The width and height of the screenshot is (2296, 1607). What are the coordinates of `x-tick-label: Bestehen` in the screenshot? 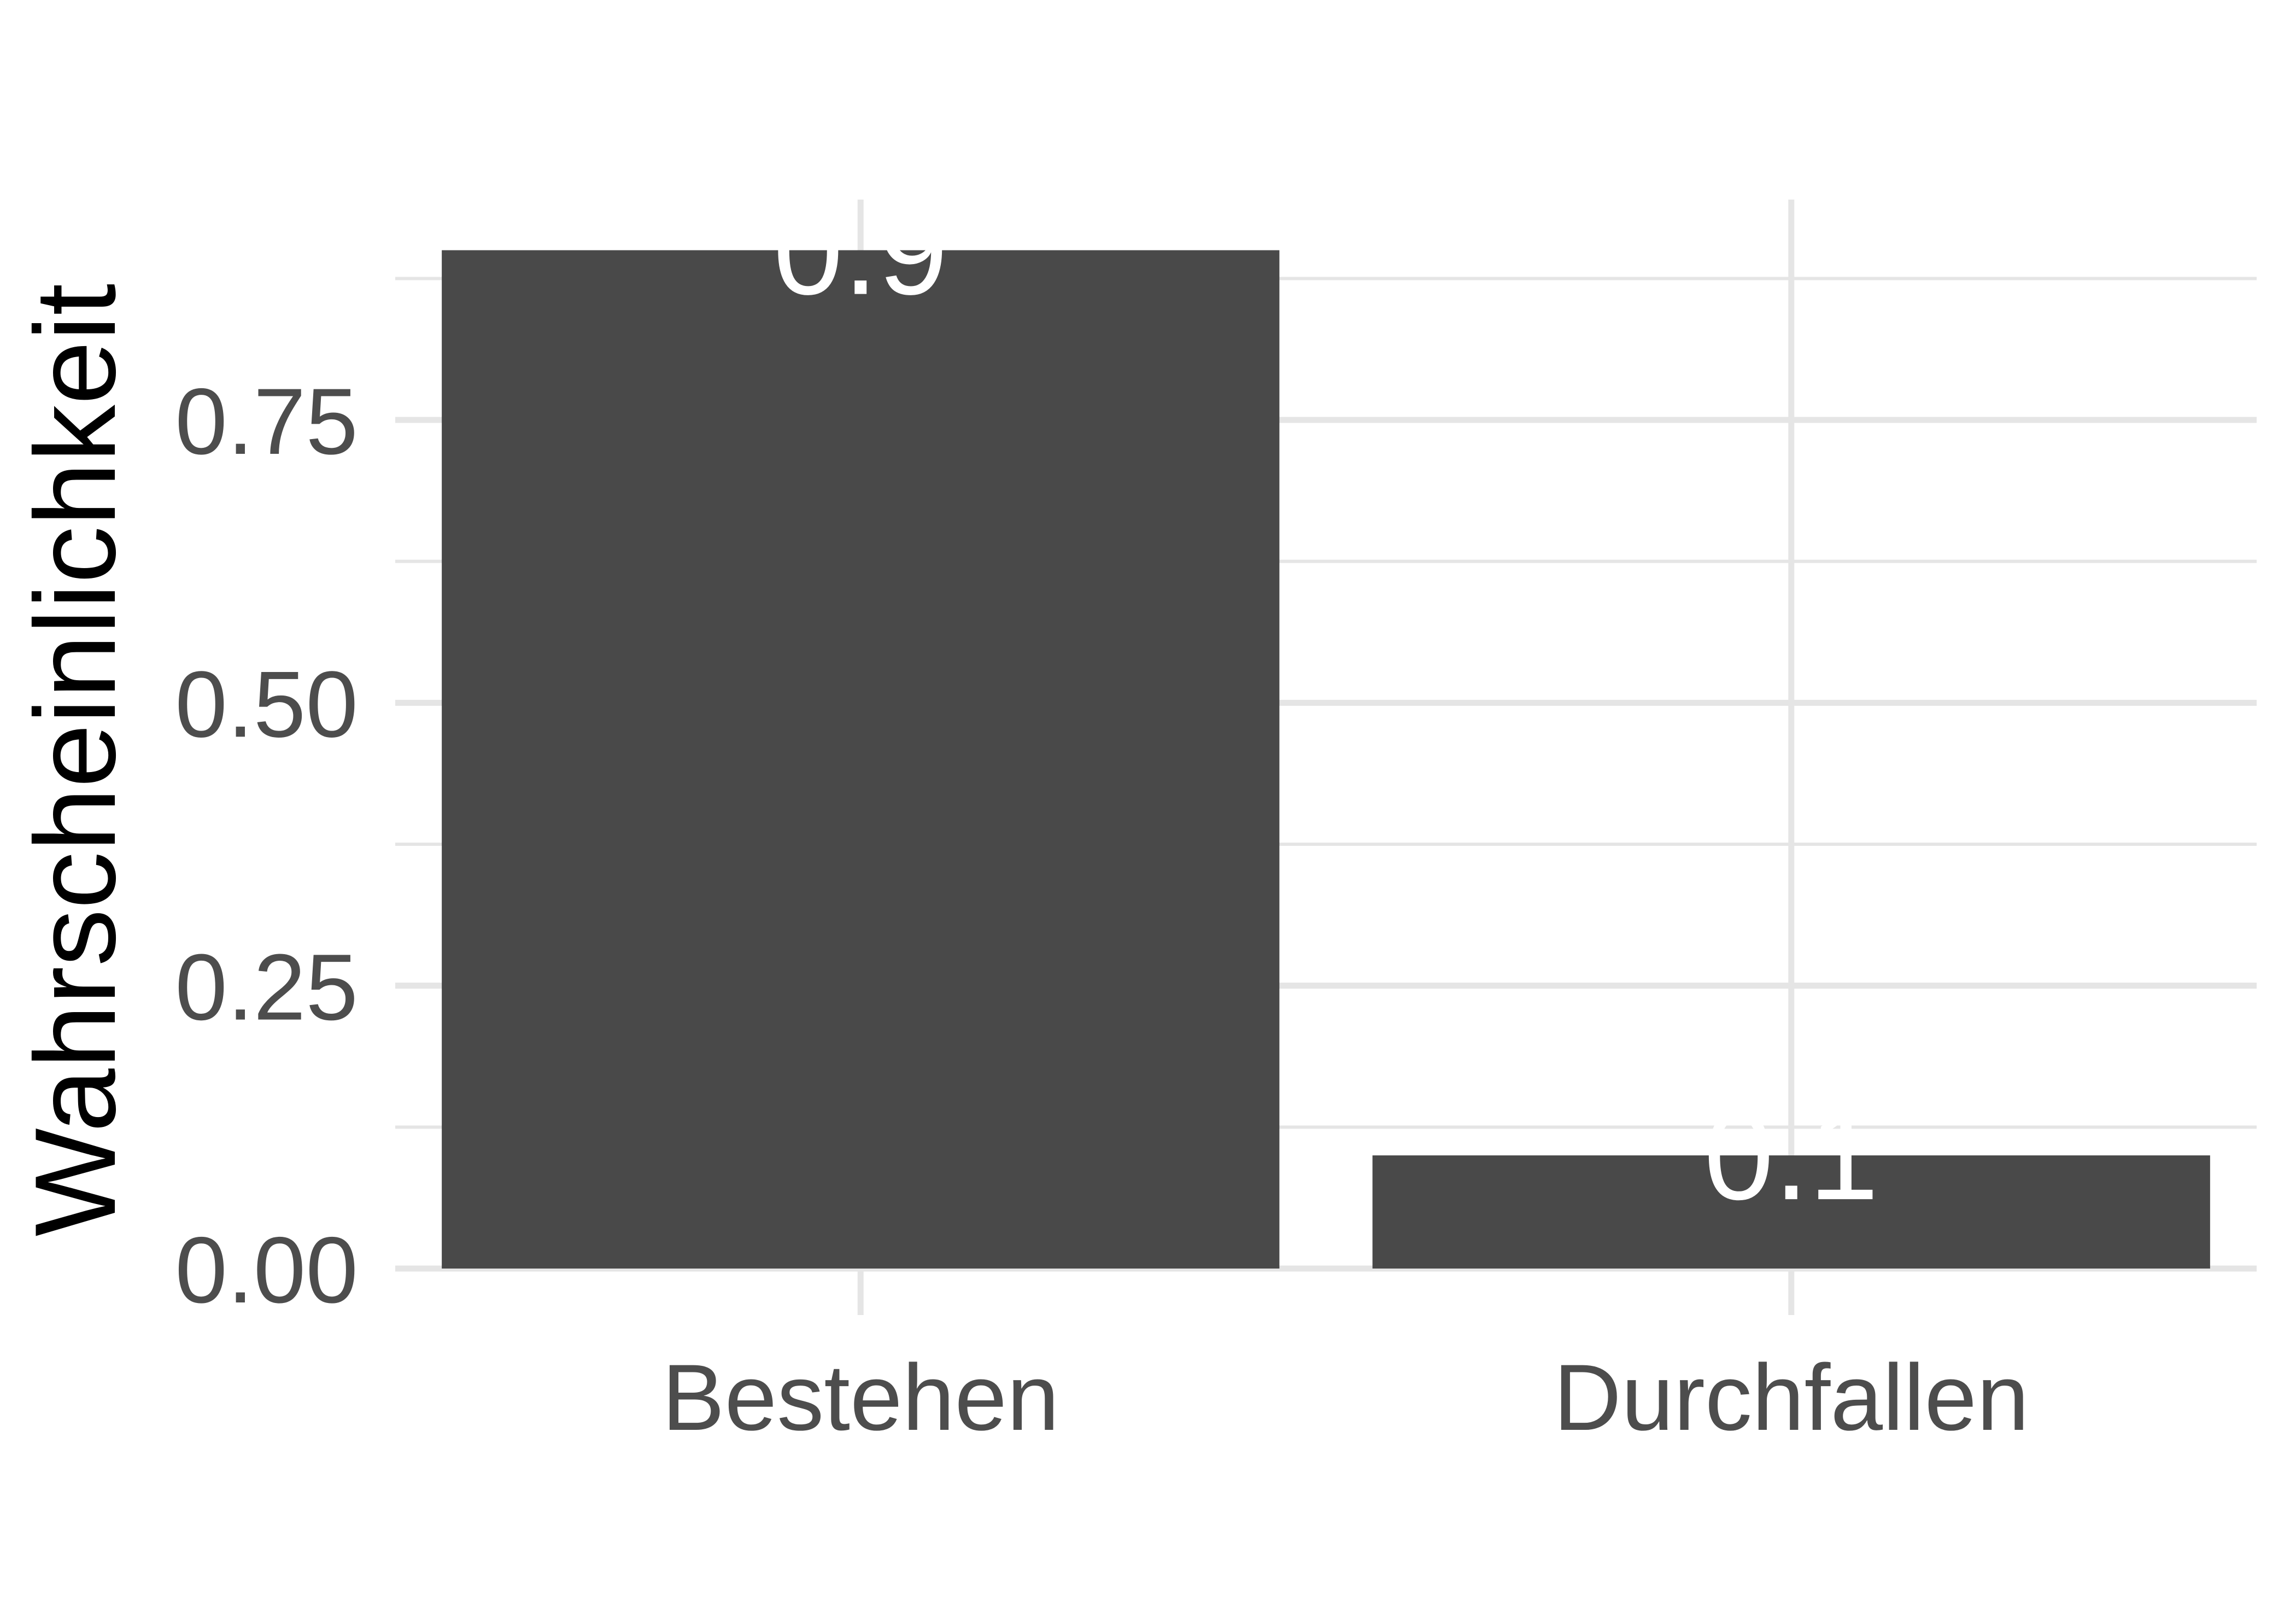 It's located at (860, 1397).